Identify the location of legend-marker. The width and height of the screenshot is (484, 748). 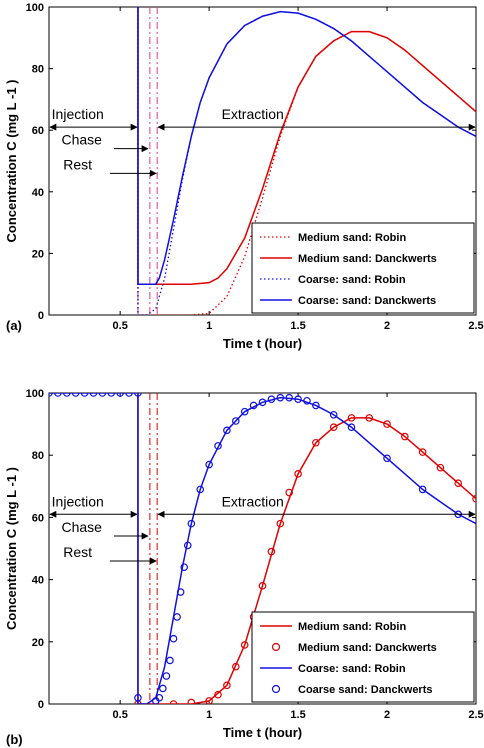
(276, 689).